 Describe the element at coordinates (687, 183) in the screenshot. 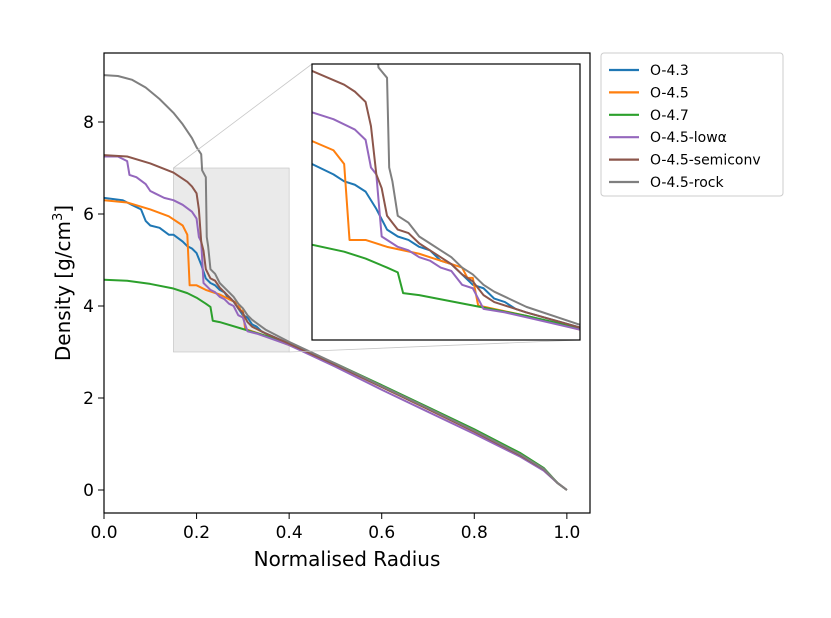

I see `legend-label-o-4-5-rock: O-4.5-rock` at that location.